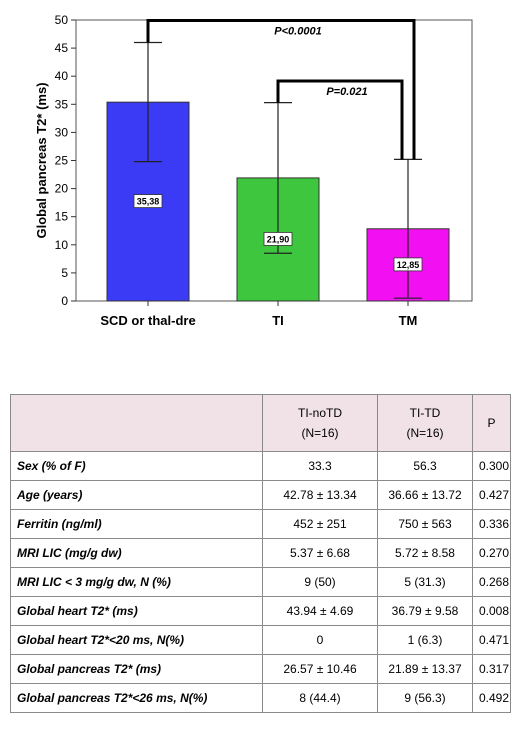 This screenshot has width=520, height=730. I want to click on category-label-3: TM, so click(408, 320).